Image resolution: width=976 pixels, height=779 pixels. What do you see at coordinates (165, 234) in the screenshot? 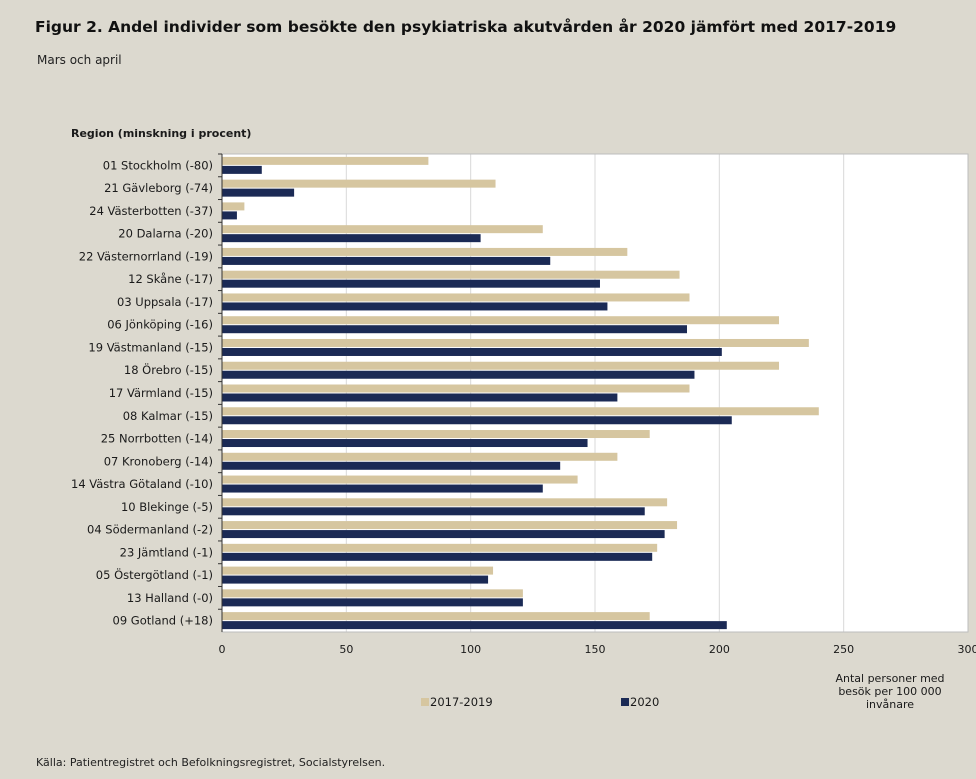
I see `category-label: 20 Dalarna (-20)` at bounding box center [165, 234].